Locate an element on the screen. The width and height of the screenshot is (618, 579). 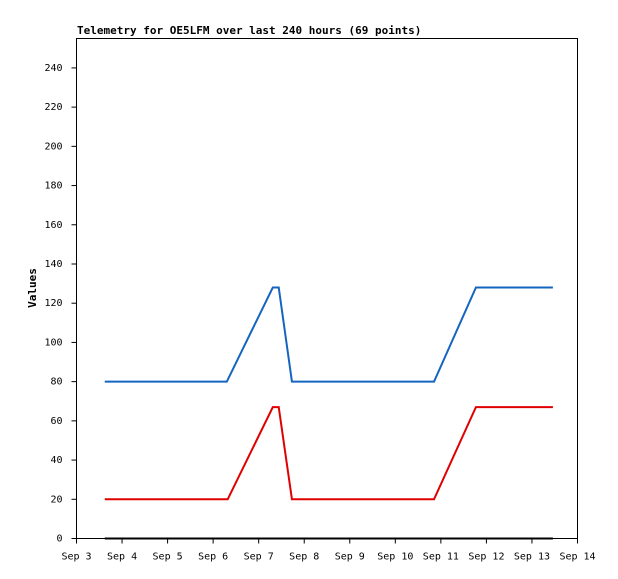
y-tick-label: 160 is located at coordinates (53, 225).